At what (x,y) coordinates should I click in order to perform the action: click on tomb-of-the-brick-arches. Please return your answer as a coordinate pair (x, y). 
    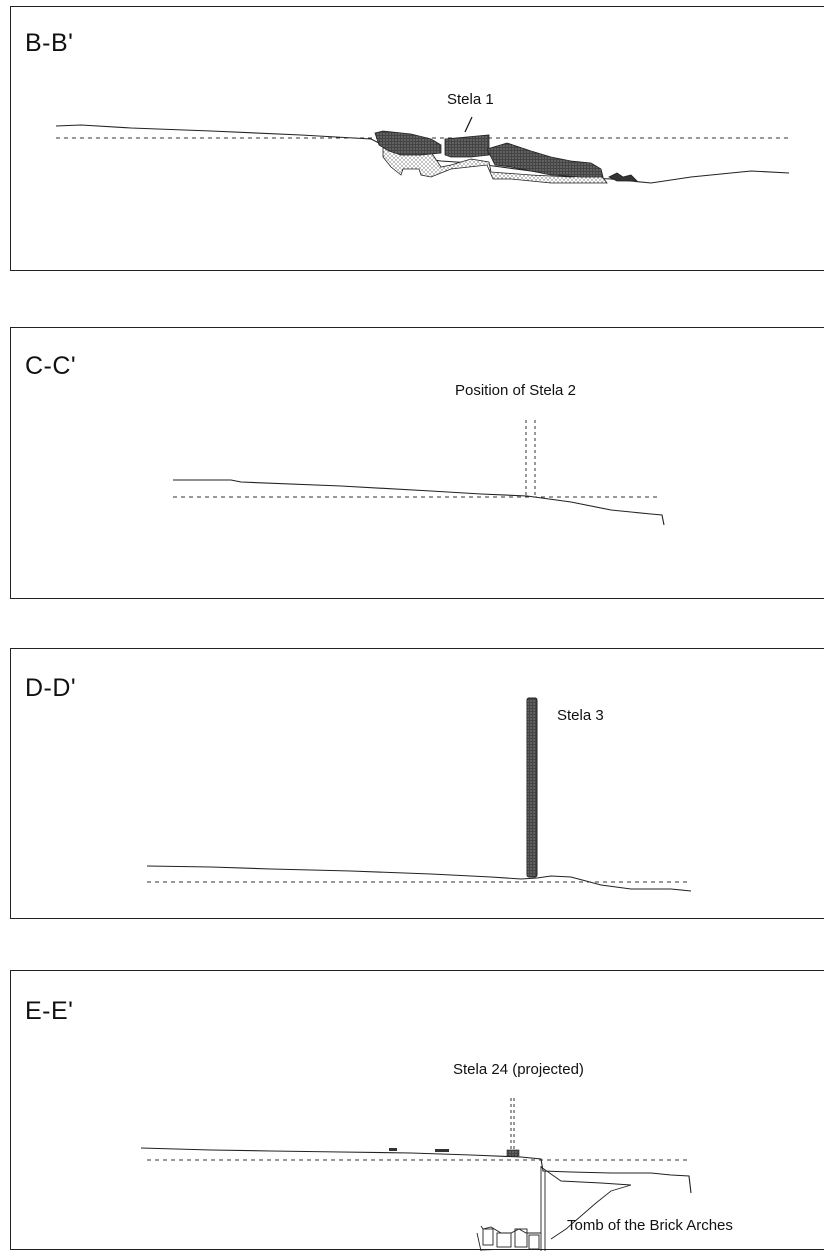
    Looking at the image, I should click on (554, 1208).